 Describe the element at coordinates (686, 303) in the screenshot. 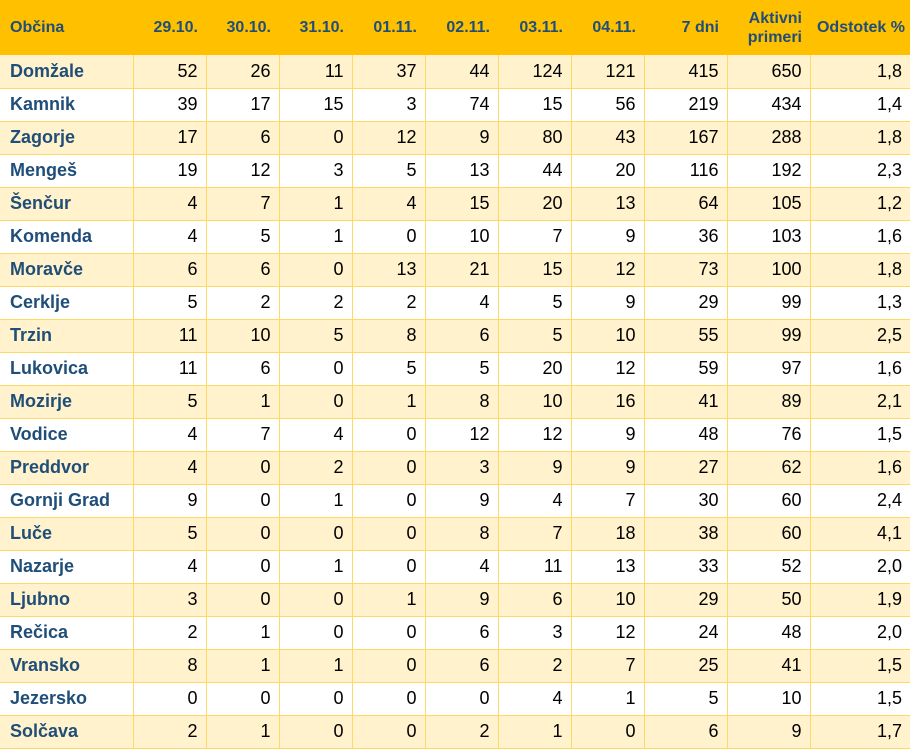

I see `cell-7-dni: 29` at that location.